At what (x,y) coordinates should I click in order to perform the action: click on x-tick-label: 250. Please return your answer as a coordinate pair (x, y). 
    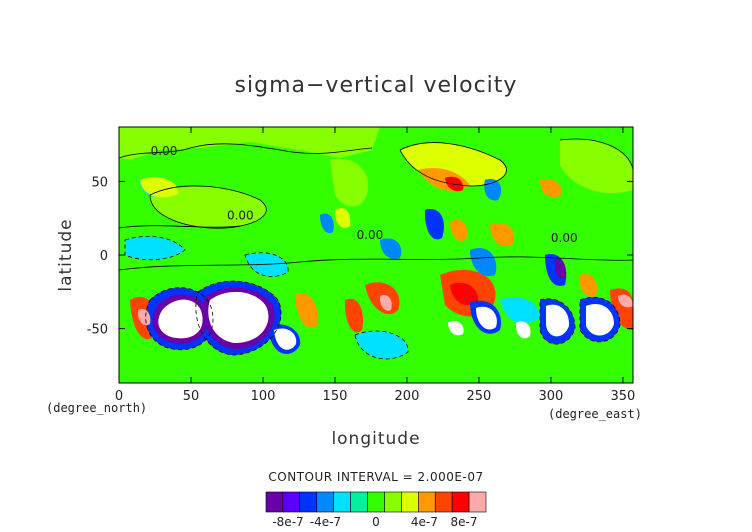
    Looking at the image, I should click on (479, 396).